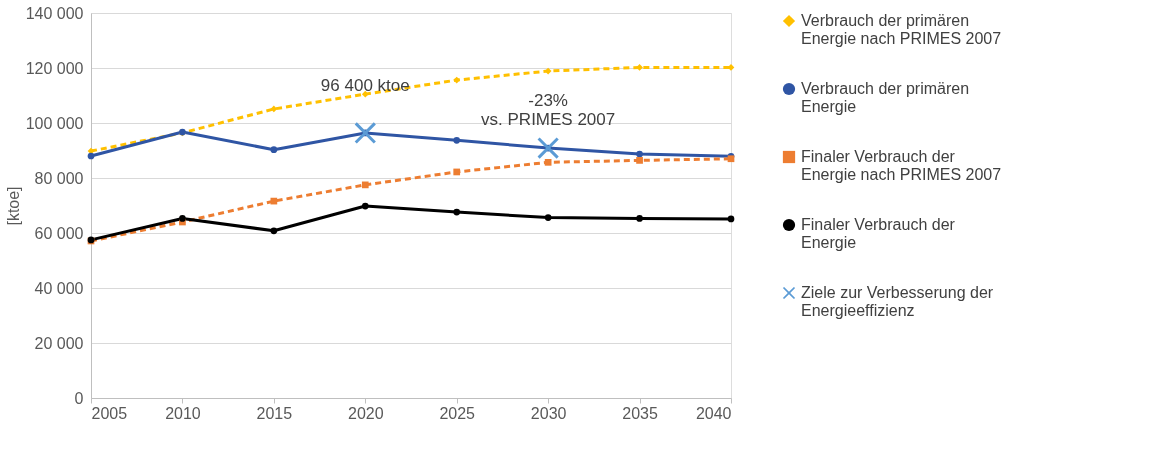 Image resolution: width=1169 pixels, height=452 pixels. Describe the element at coordinates (548, 110) in the screenshot. I see `annotation: -23% vs. PRIMES 2007` at that location.